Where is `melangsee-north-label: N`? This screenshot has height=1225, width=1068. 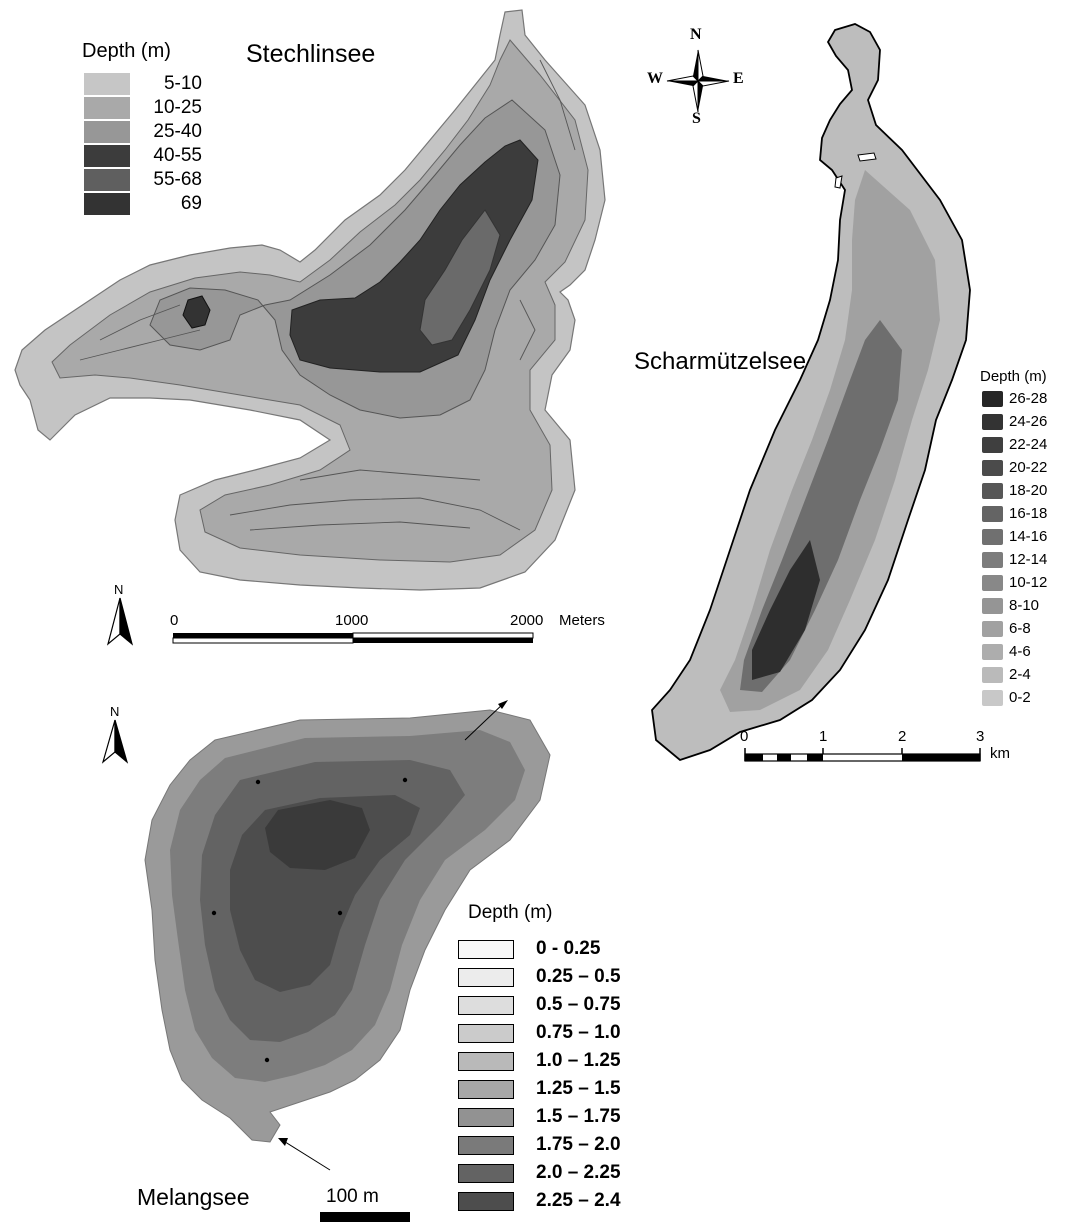 melangsee-north-label: N is located at coordinates (115, 711).